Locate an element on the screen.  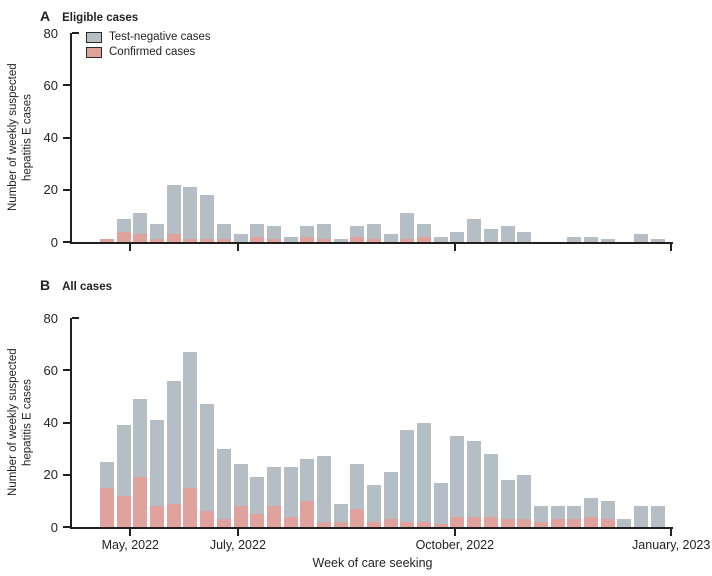
y-tick-label: 20 is located at coordinates (50, 190).